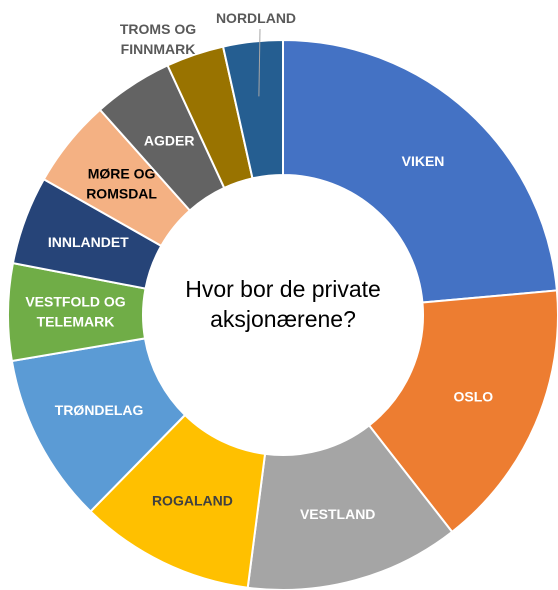  What do you see at coordinates (283, 304) in the screenshot?
I see `chart-title: Hvor bor de private aksjonærene?` at bounding box center [283, 304].